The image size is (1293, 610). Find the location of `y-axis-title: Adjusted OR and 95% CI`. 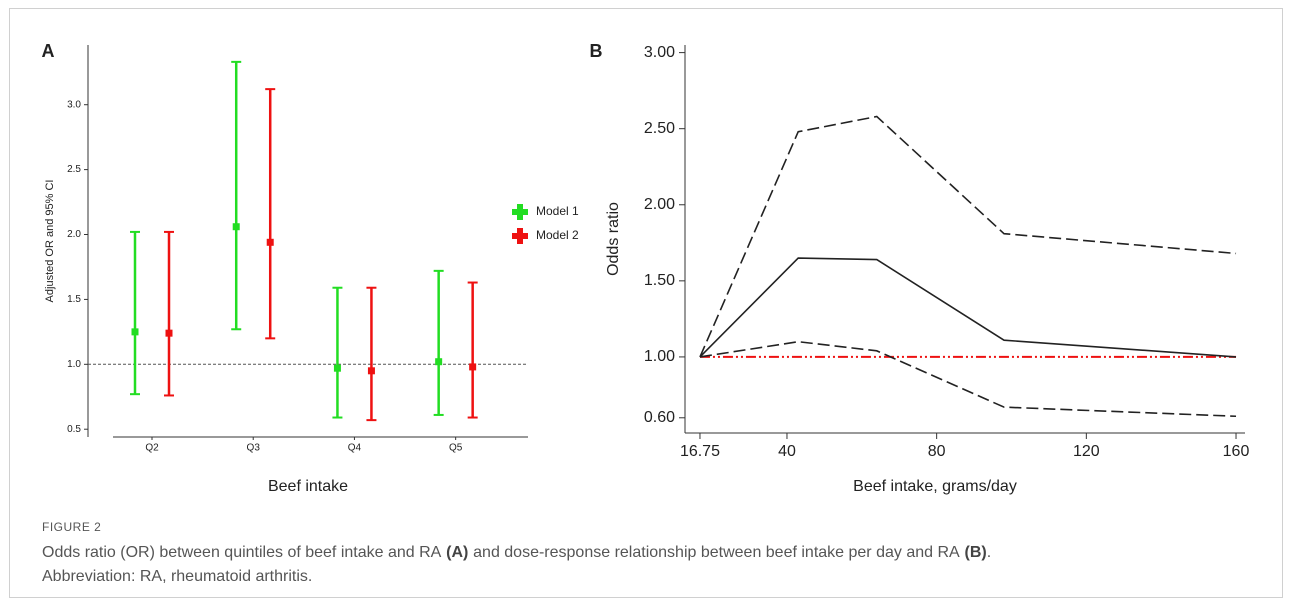

y-axis-title: Adjusted OR and 95% CI is located at coordinates (50, 241).